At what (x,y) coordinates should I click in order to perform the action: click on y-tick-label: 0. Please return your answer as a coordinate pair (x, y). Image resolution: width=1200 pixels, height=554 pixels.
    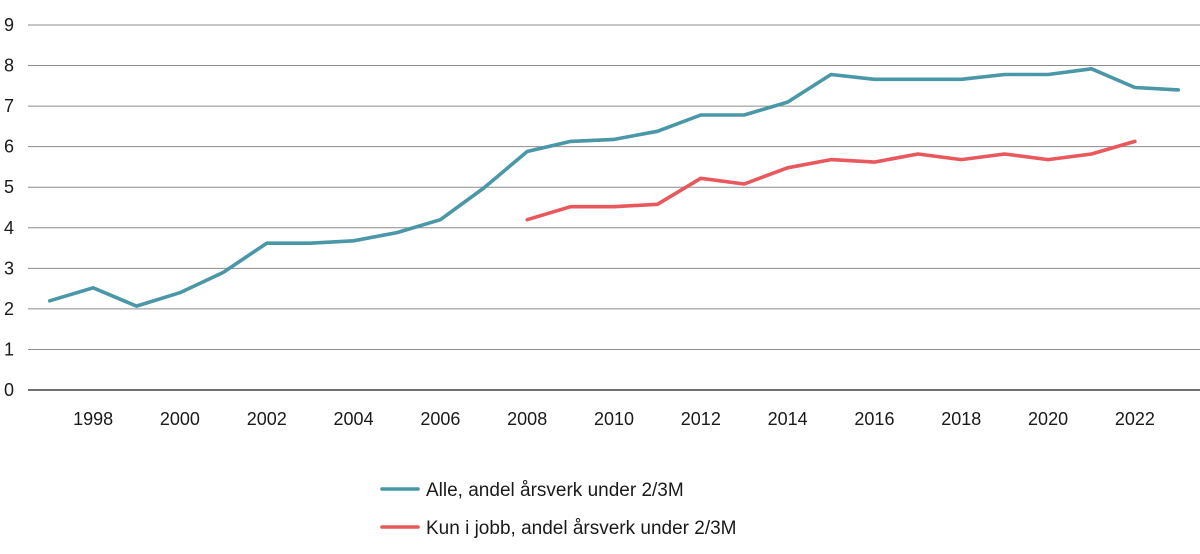
    Looking at the image, I should click on (9, 390).